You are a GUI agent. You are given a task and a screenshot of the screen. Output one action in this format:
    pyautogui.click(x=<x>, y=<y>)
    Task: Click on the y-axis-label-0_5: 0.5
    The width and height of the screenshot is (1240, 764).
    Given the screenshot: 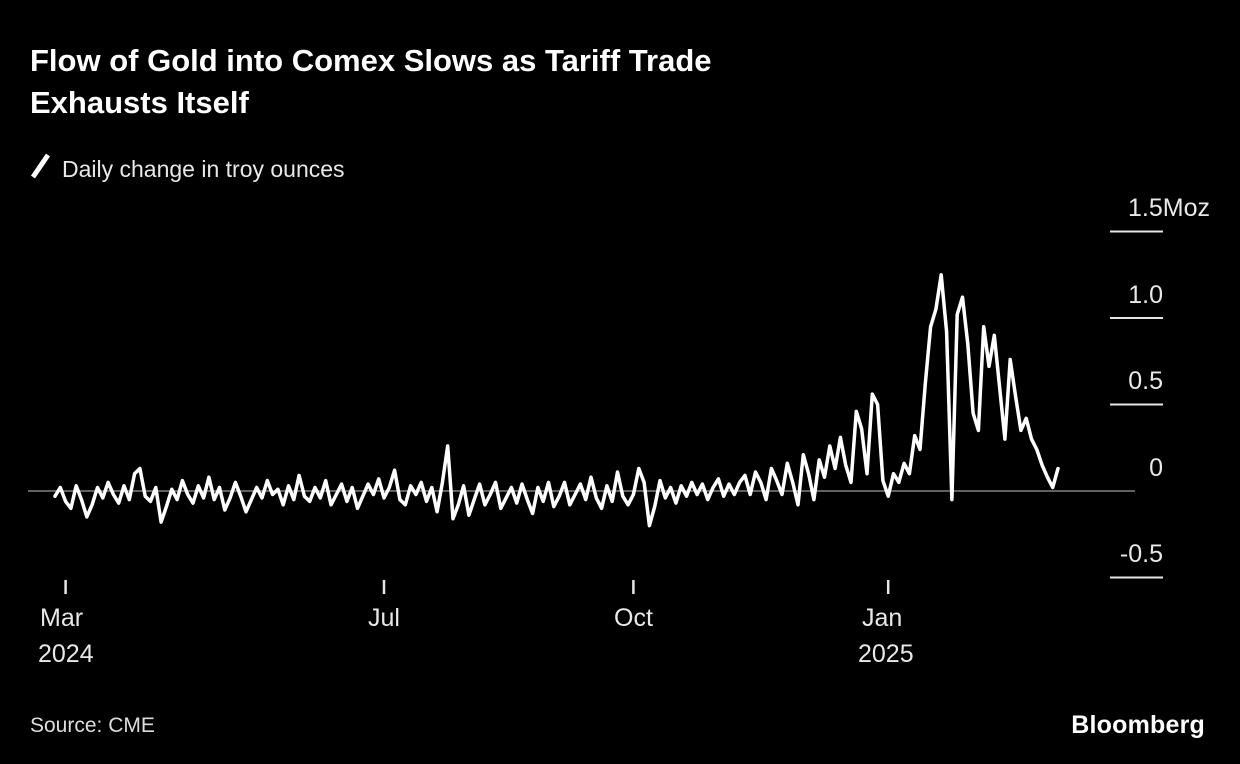 What is the action you would take?
    pyautogui.click(x=1145, y=381)
    